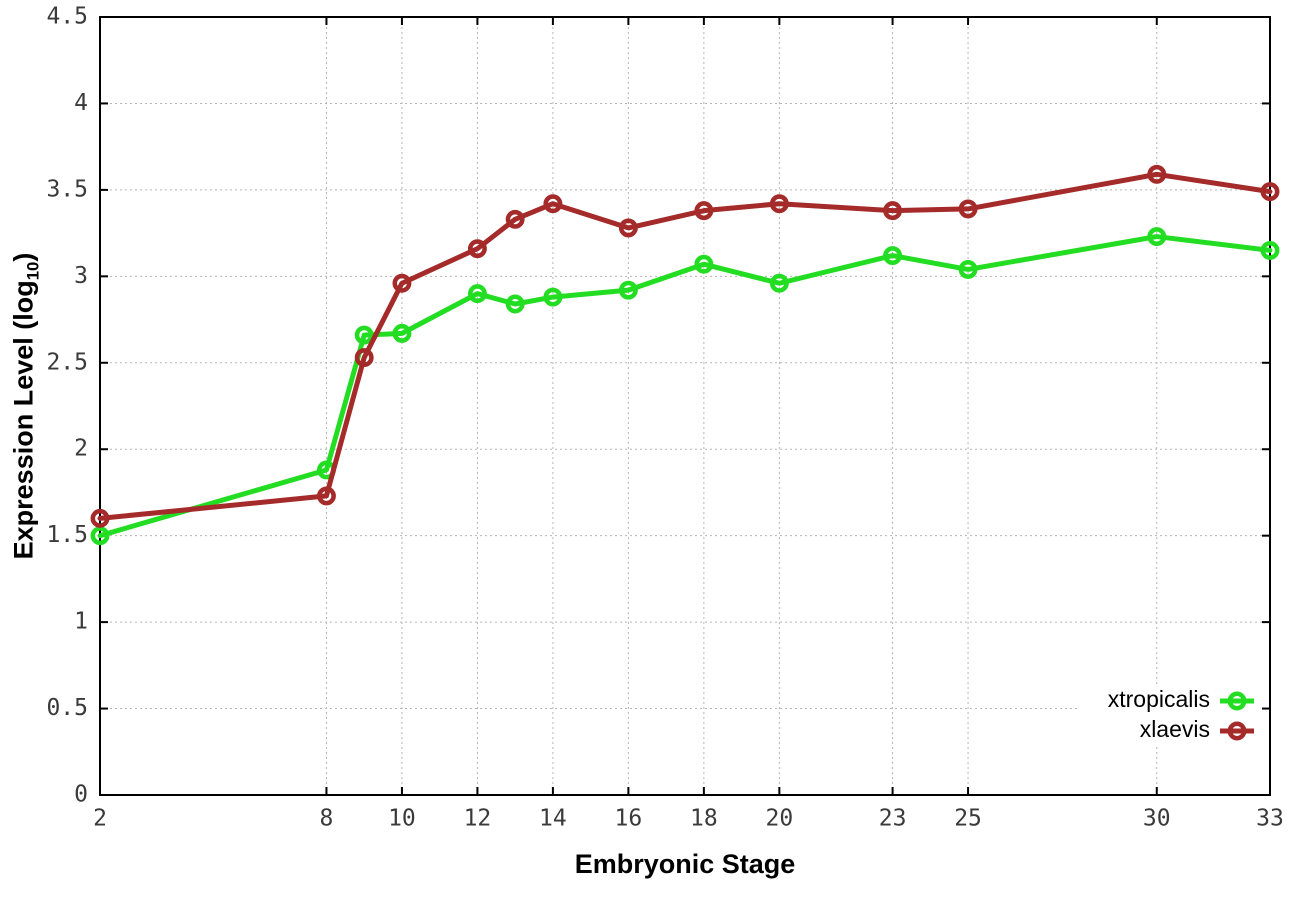 The image size is (1296, 907). Describe the element at coordinates (629, 819) in the screenshot. I see `x-tick-label: 16` at that location.